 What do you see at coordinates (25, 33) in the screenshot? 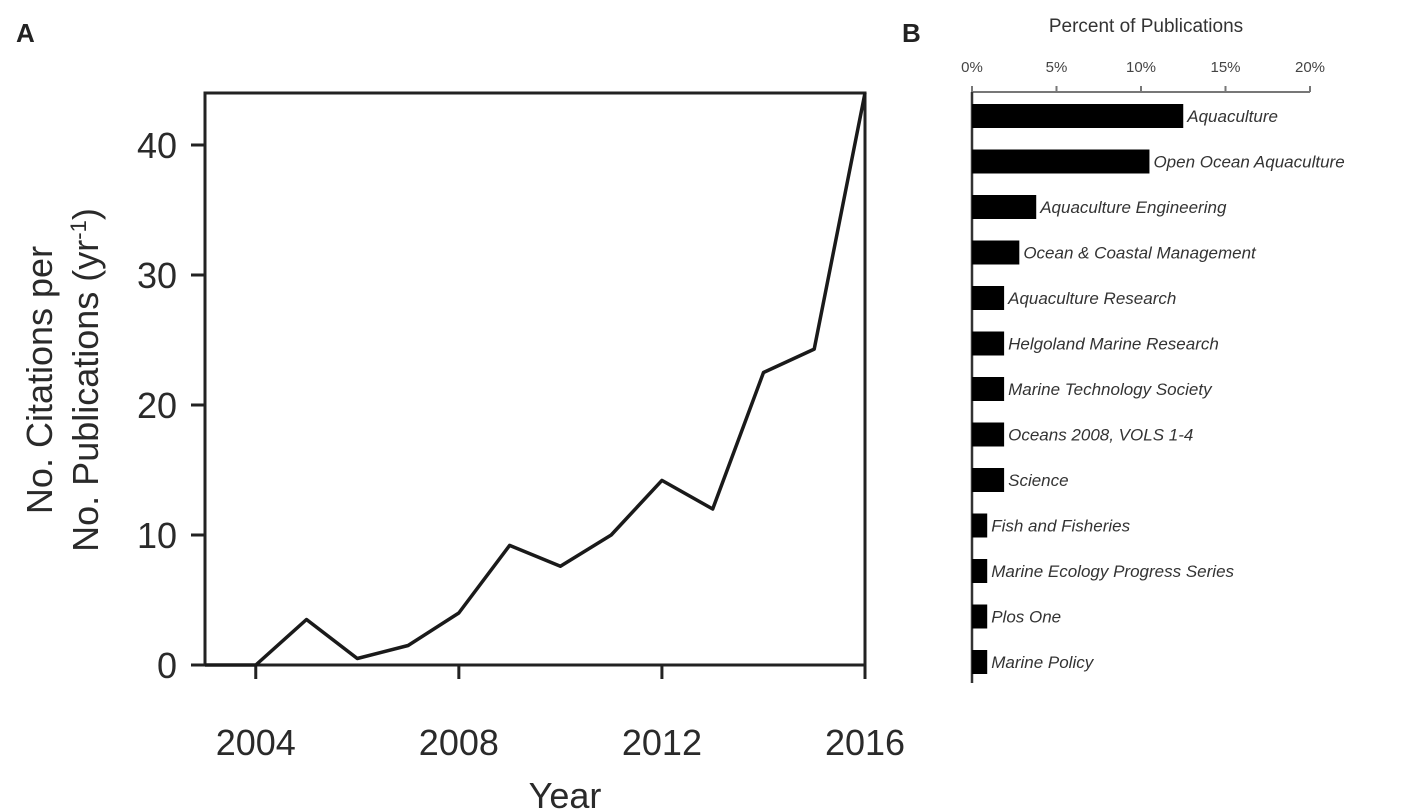
I see `panel-a-label: A` at bounding box center [25, 33].